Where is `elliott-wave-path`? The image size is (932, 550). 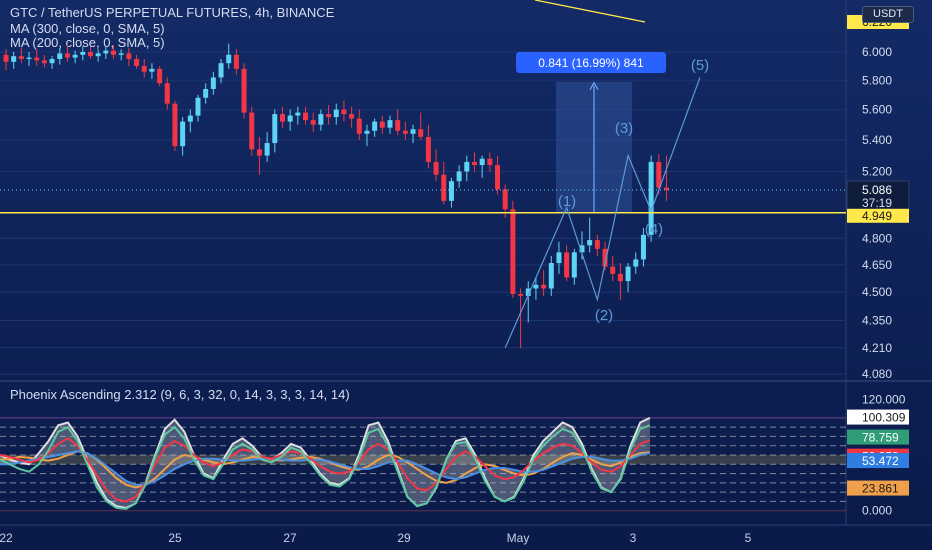
elliott-wave-path is located at coordinates (602, 213).